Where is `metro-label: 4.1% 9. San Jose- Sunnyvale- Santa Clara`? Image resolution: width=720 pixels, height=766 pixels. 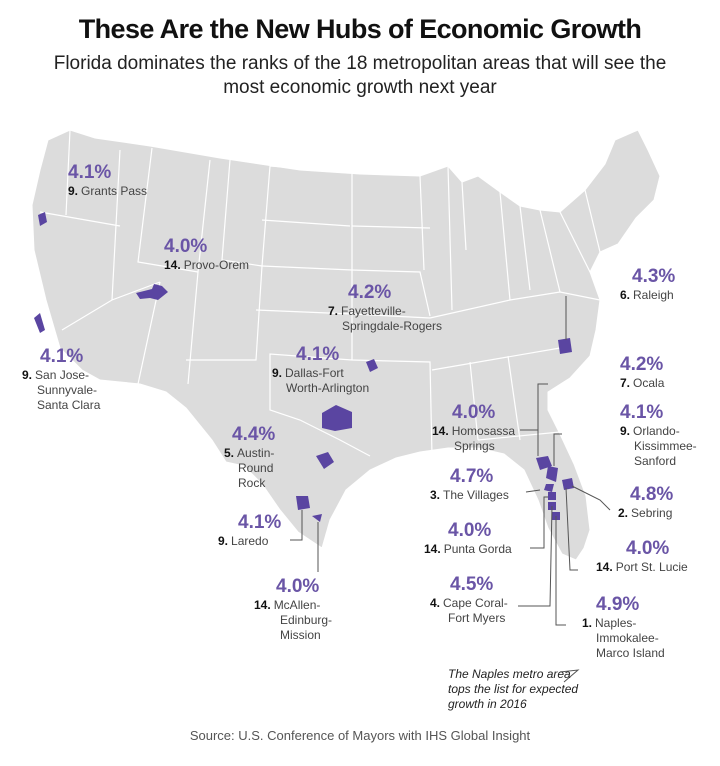
metro-label: 4.1% 9. San Jose- Sunnyvale- Santa Clara is located at coordinates (72, 379).